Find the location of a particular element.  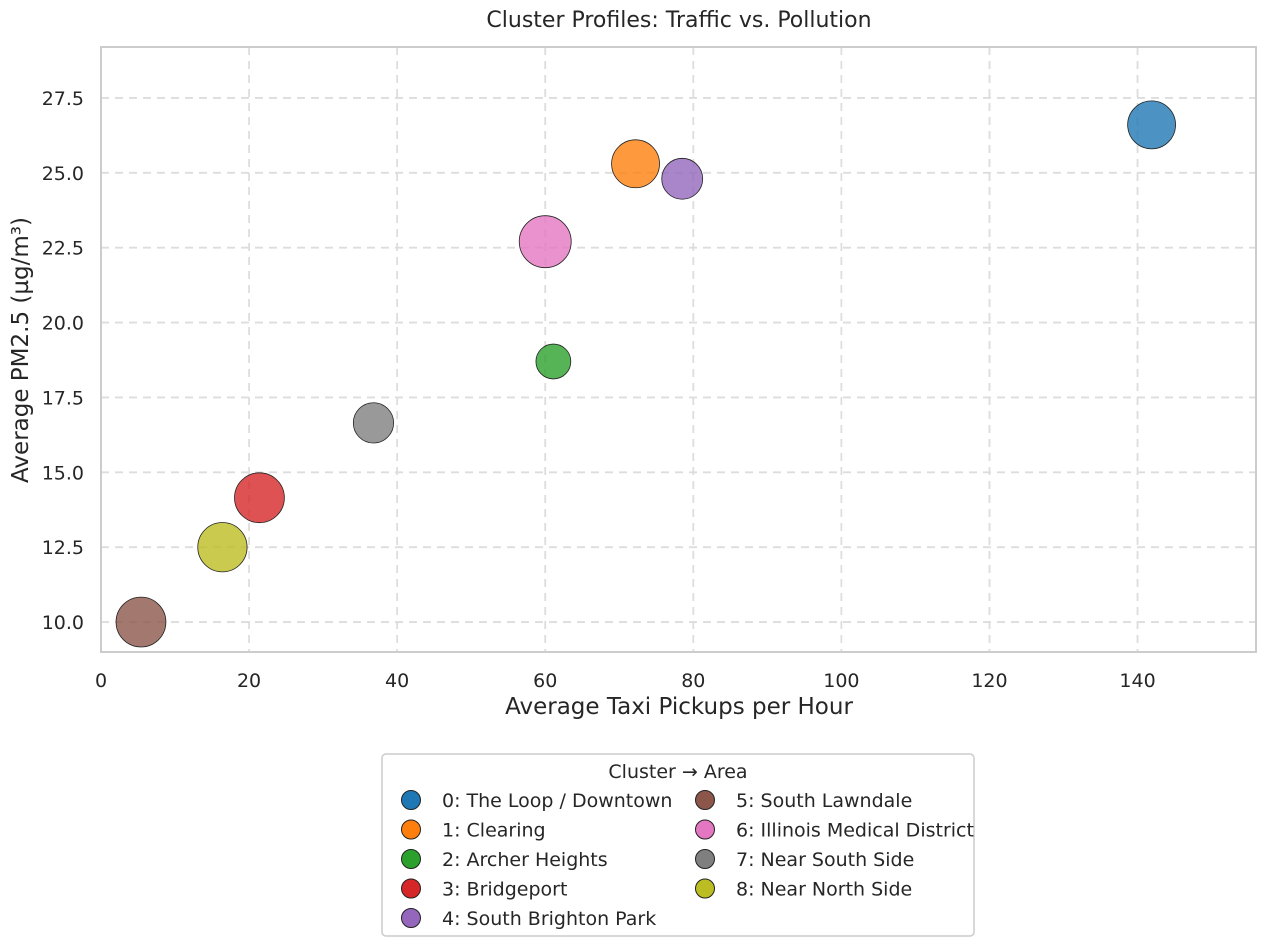

x-tick-label: 140 is located at coordinates (1137, 681).